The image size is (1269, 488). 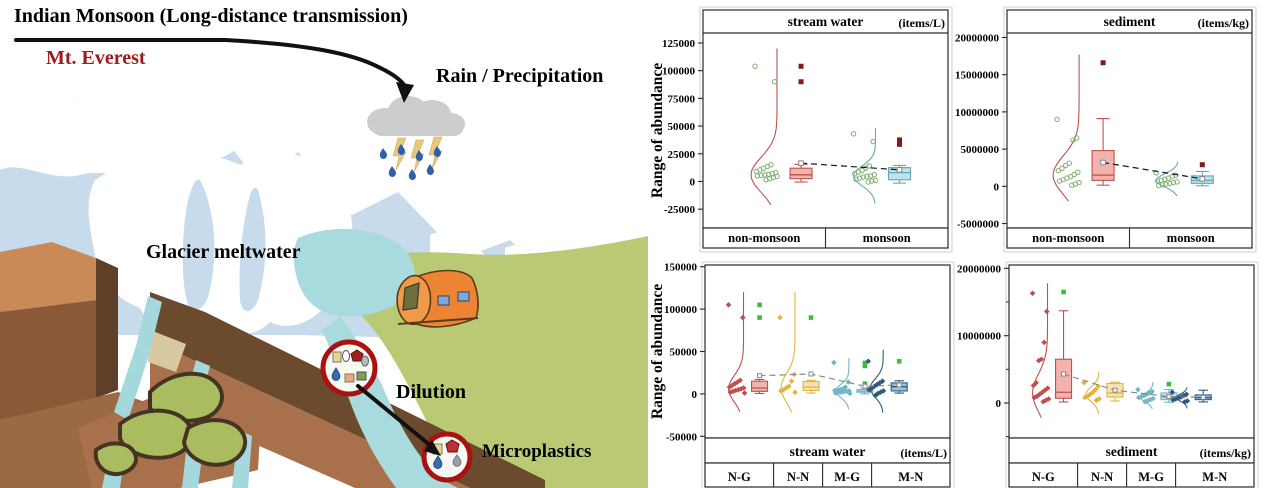 What do you see at coordinates (252, 249) in the screenshot?
I see `glacier-crevasse` at bounding box center [252, 249].